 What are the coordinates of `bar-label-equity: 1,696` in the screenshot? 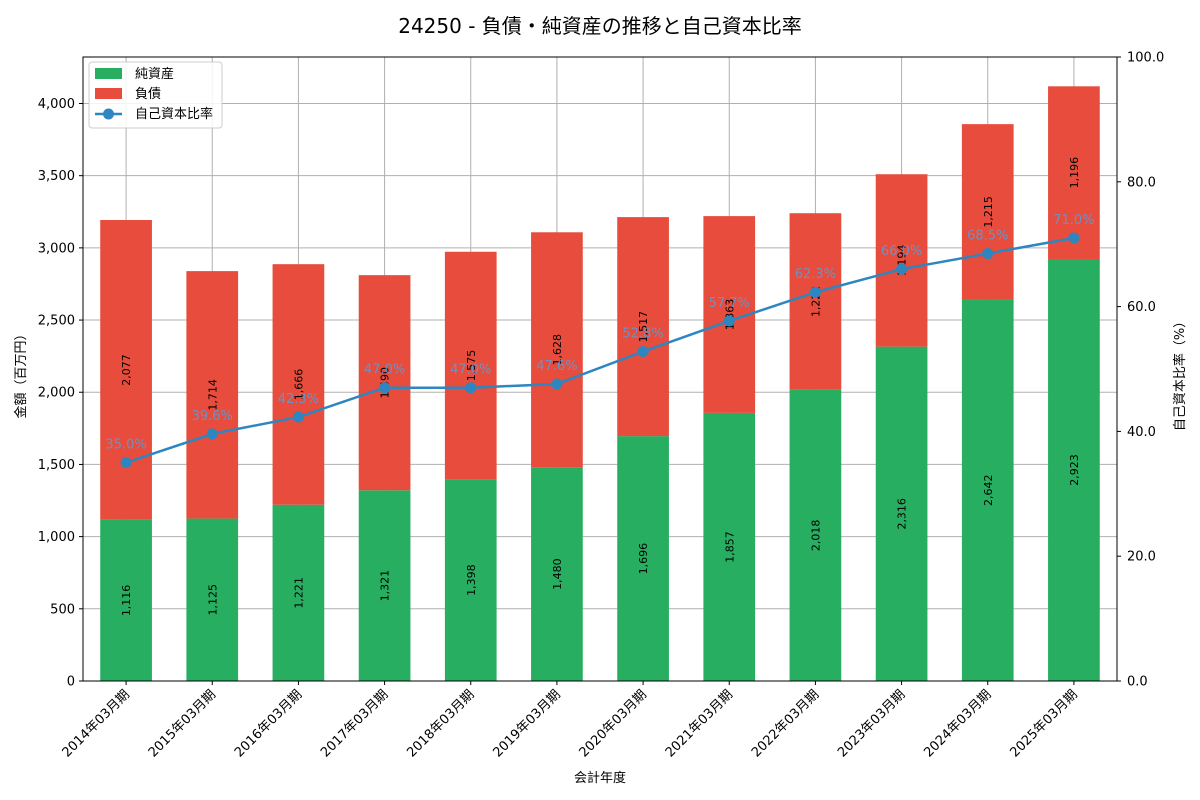 It's located at (643, 559).